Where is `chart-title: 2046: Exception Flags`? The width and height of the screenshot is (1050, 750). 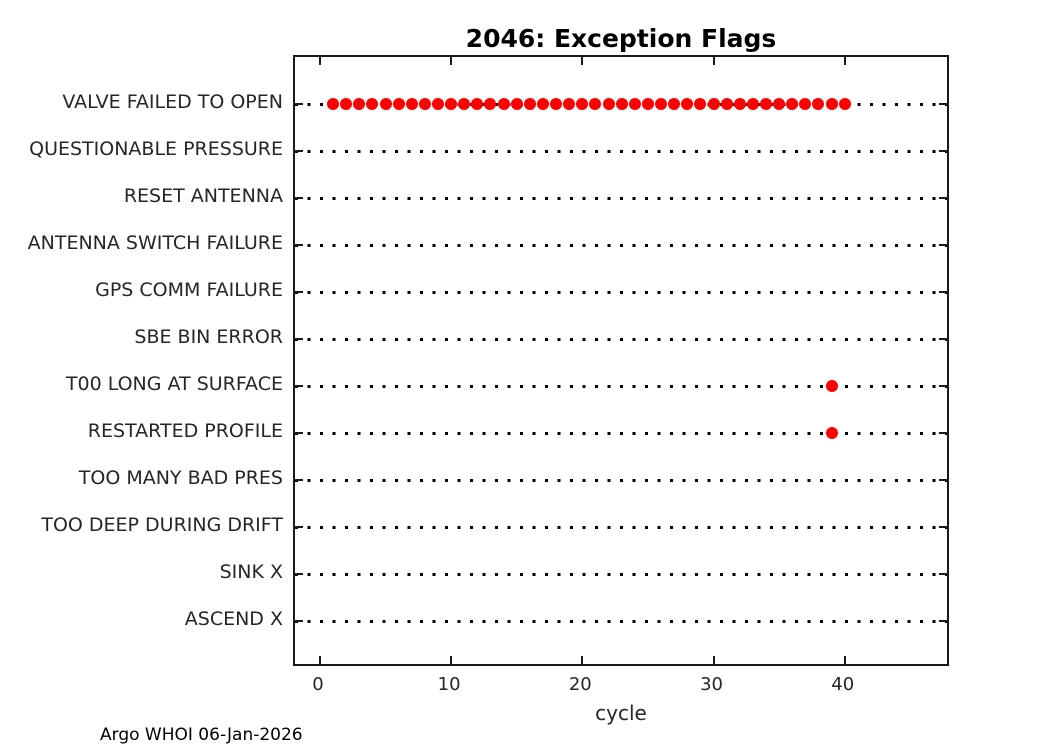 chart-title: 2046: Exception Flags is located at coordinates (621, 38).